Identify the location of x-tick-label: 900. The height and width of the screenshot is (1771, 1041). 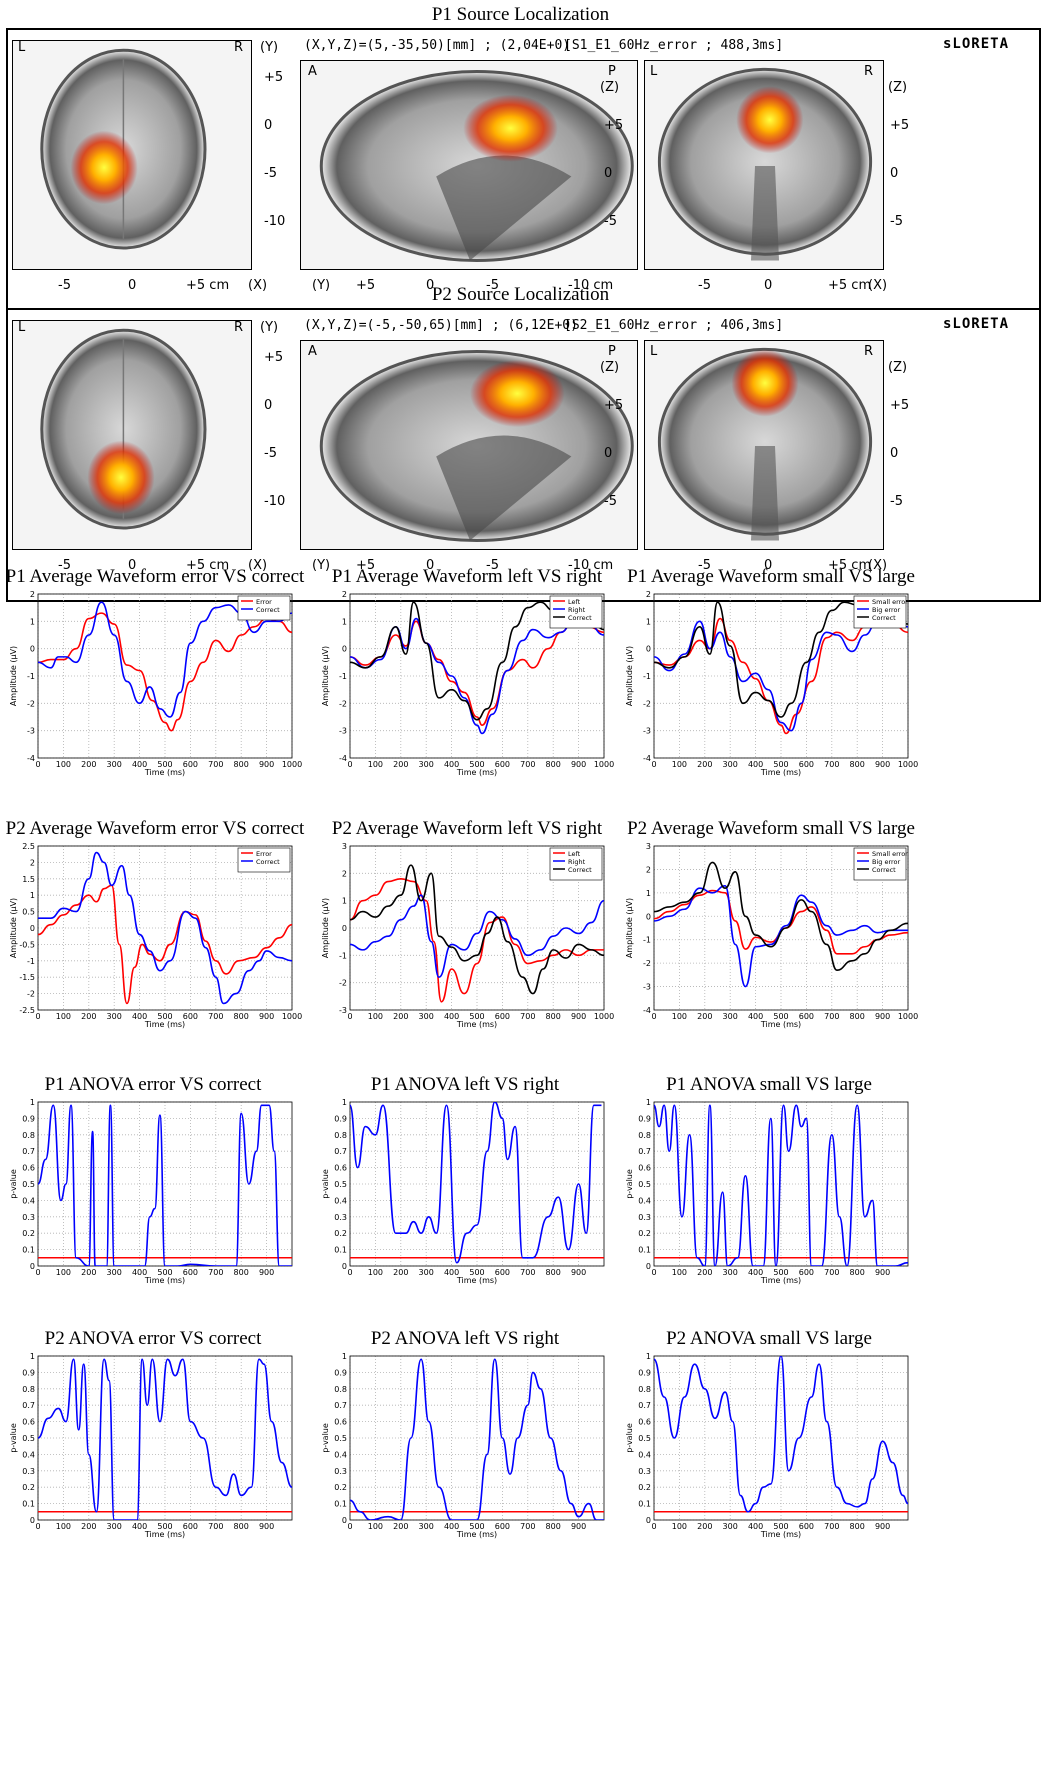
(266, 1272).